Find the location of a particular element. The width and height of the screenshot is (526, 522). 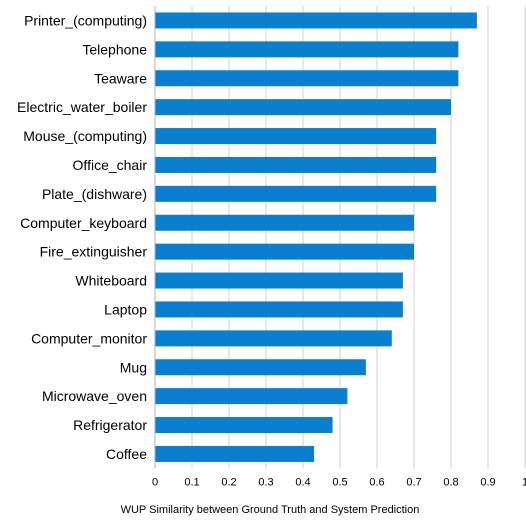

x-tick-label: 0.2 is located at coordinates (228, 482).